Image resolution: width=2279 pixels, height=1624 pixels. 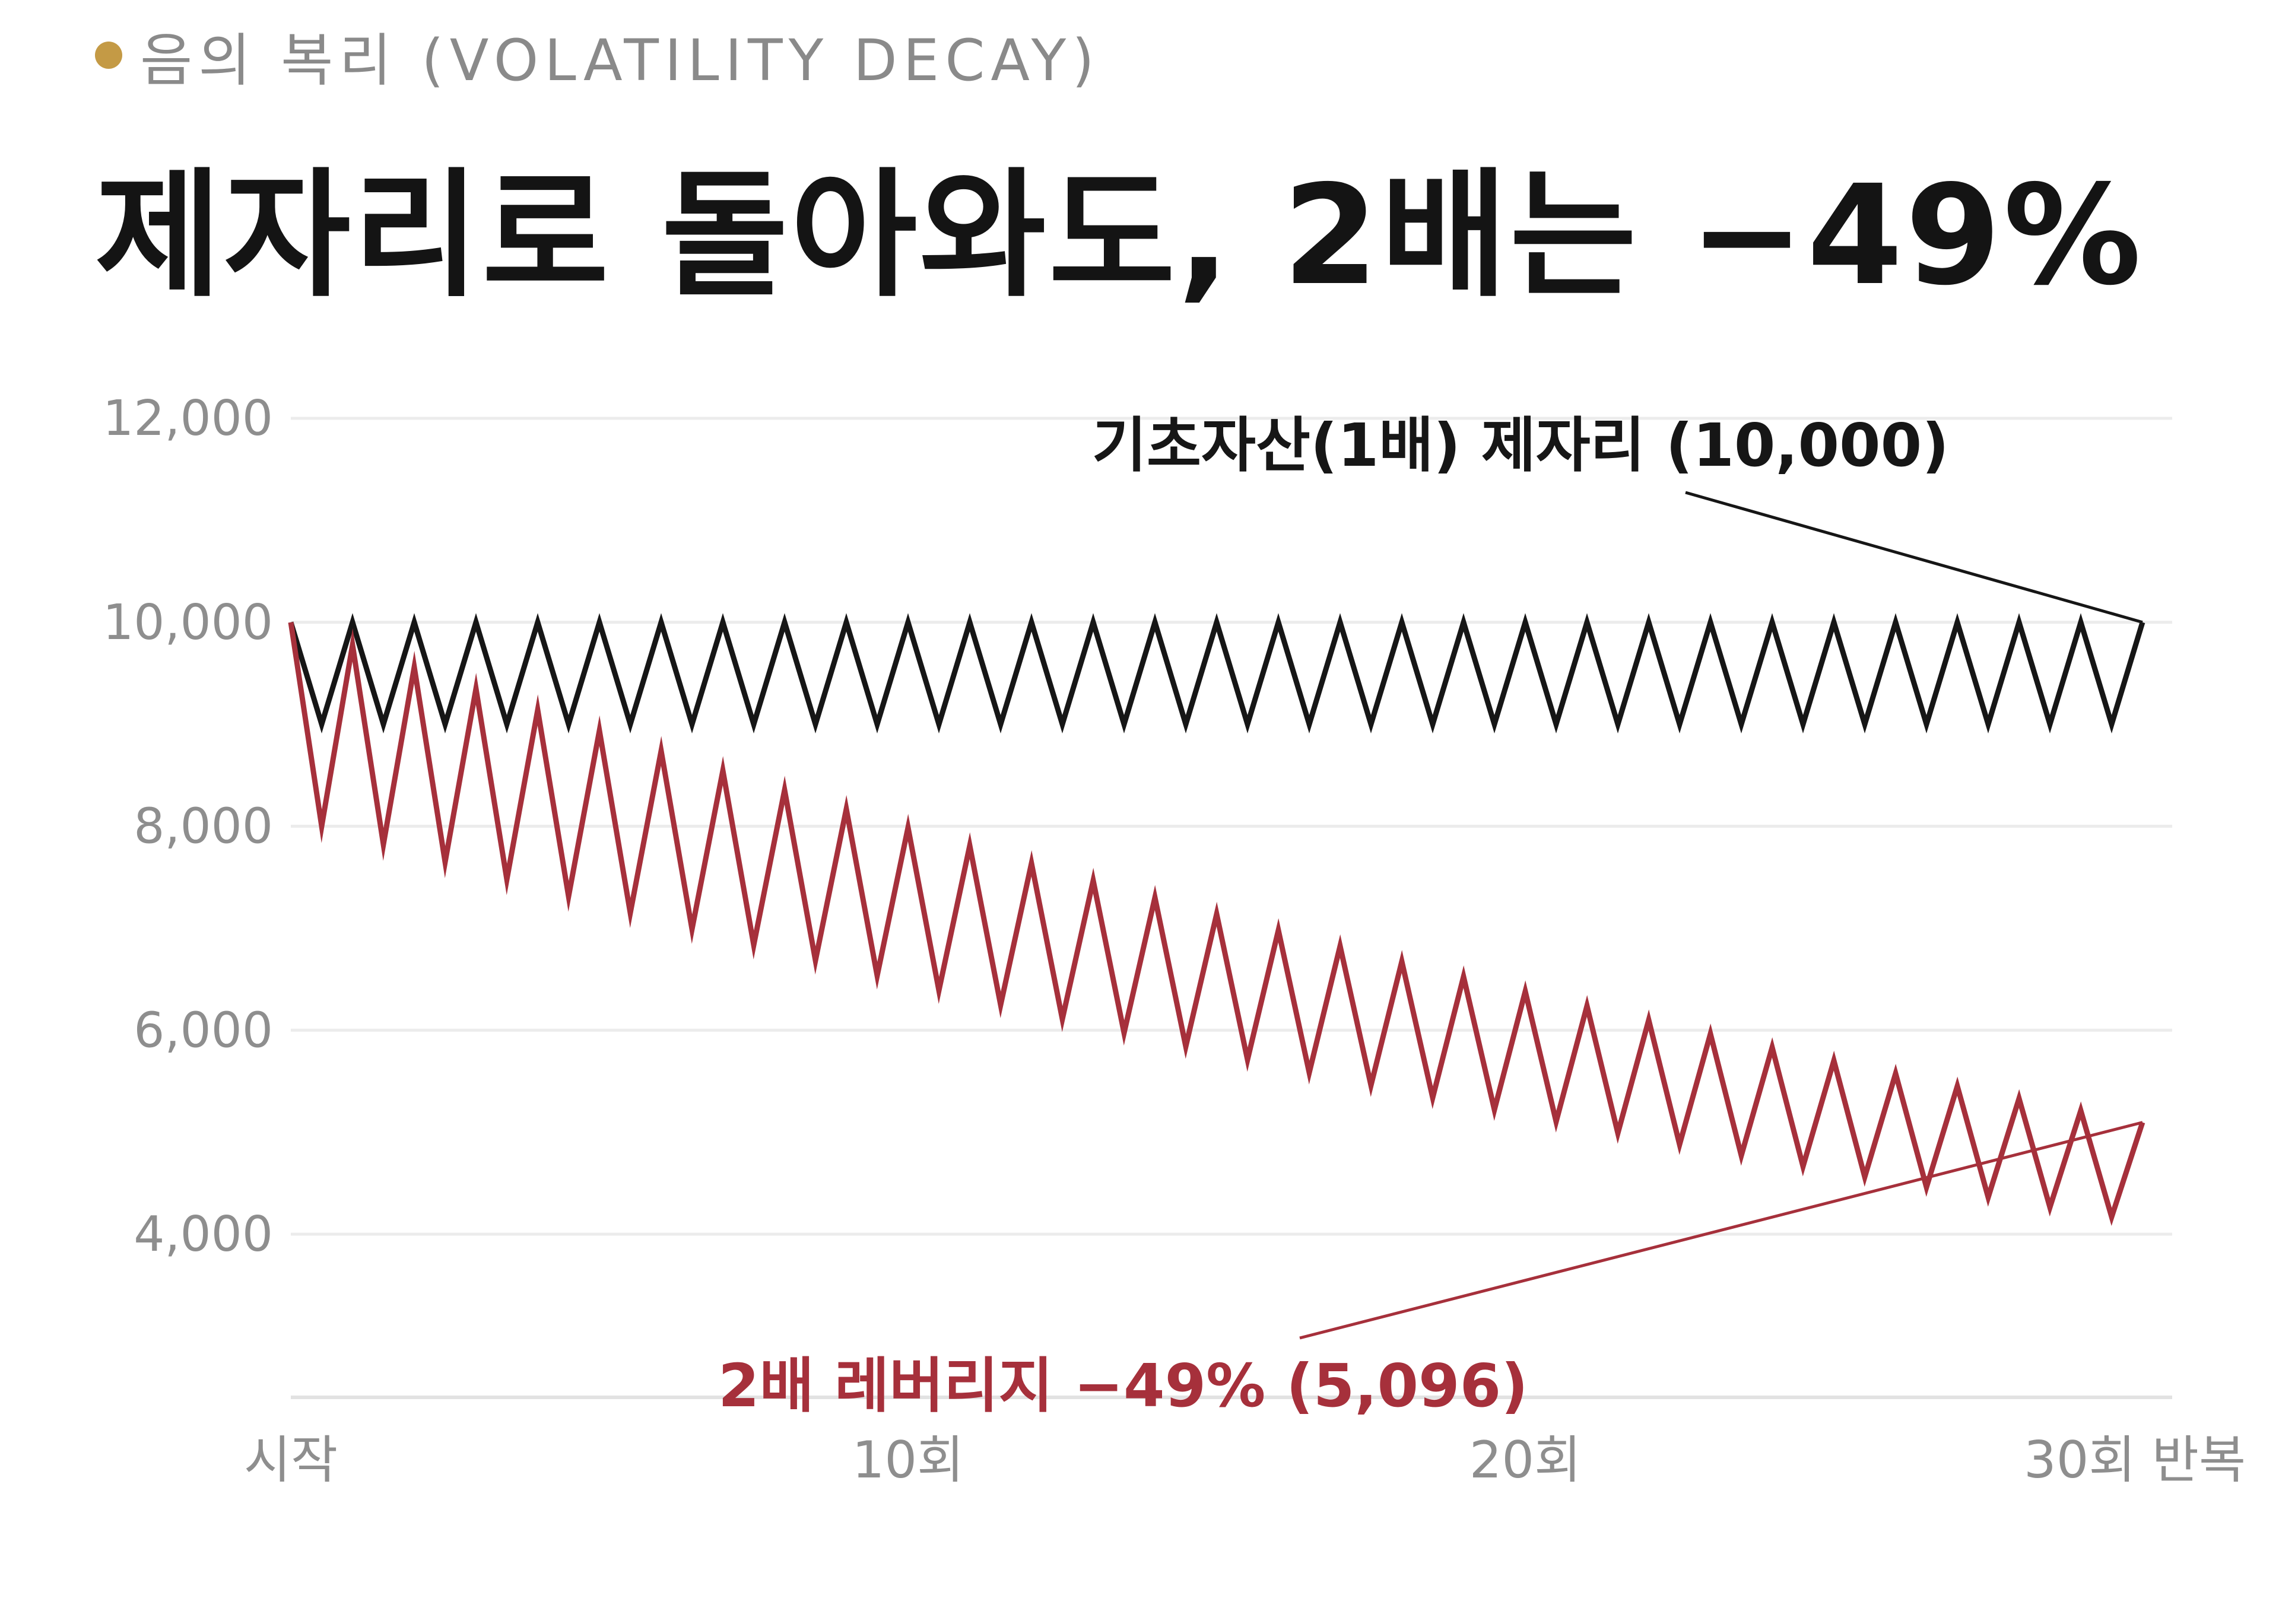 I want to click on annotation-leader-lev, so click(x=1721, y=1230).